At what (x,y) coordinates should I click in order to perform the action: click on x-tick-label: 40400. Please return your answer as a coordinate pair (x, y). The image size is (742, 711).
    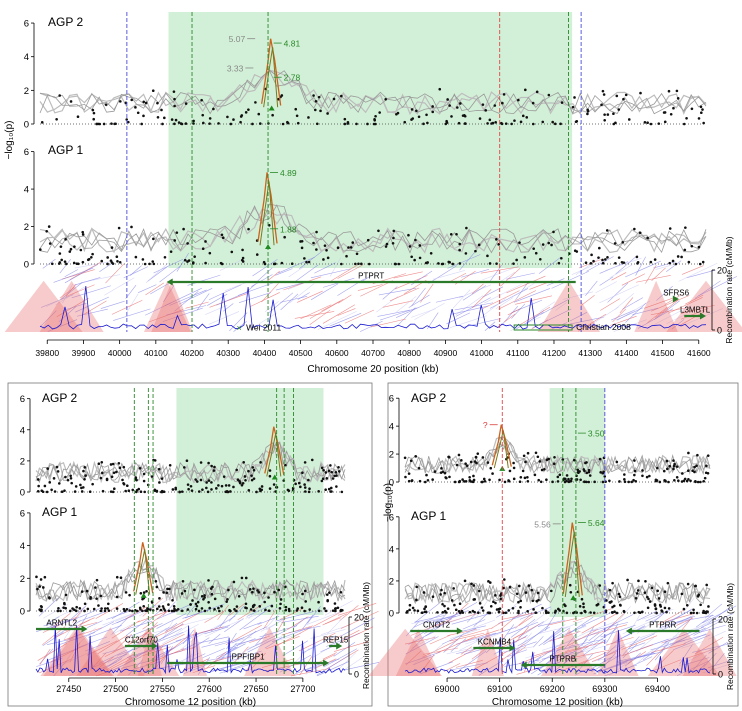
    Looking at the image, I should click on (265, 353).